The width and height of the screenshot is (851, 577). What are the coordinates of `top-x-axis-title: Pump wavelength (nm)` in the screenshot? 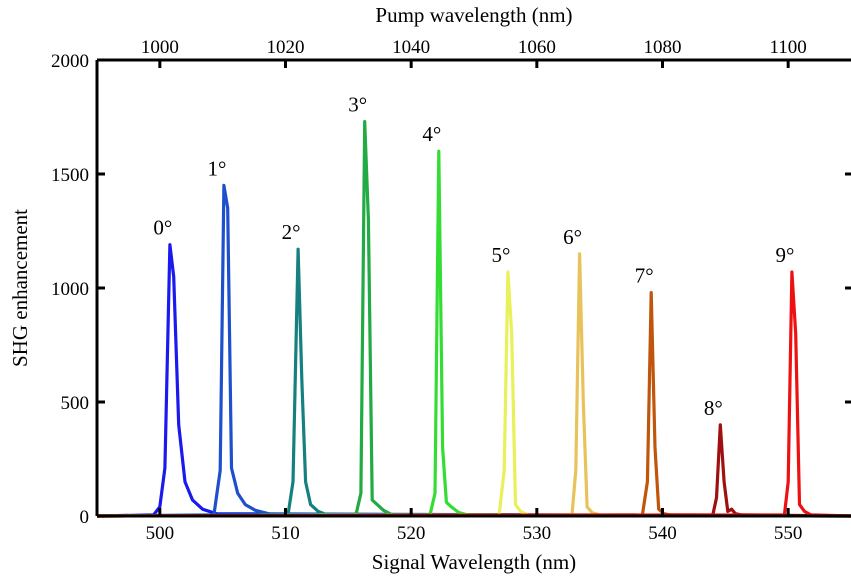 It's located at (473, 15).